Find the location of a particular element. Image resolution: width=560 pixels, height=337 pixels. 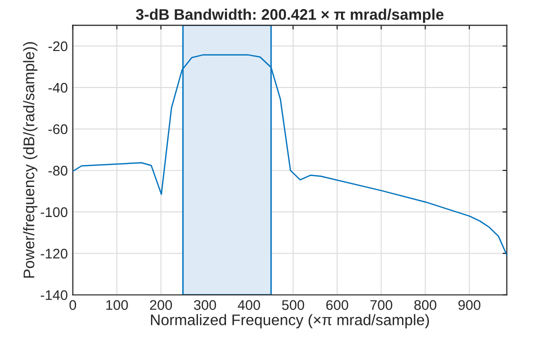

x-tick-label: 300 is located at coordinates (205, 305).